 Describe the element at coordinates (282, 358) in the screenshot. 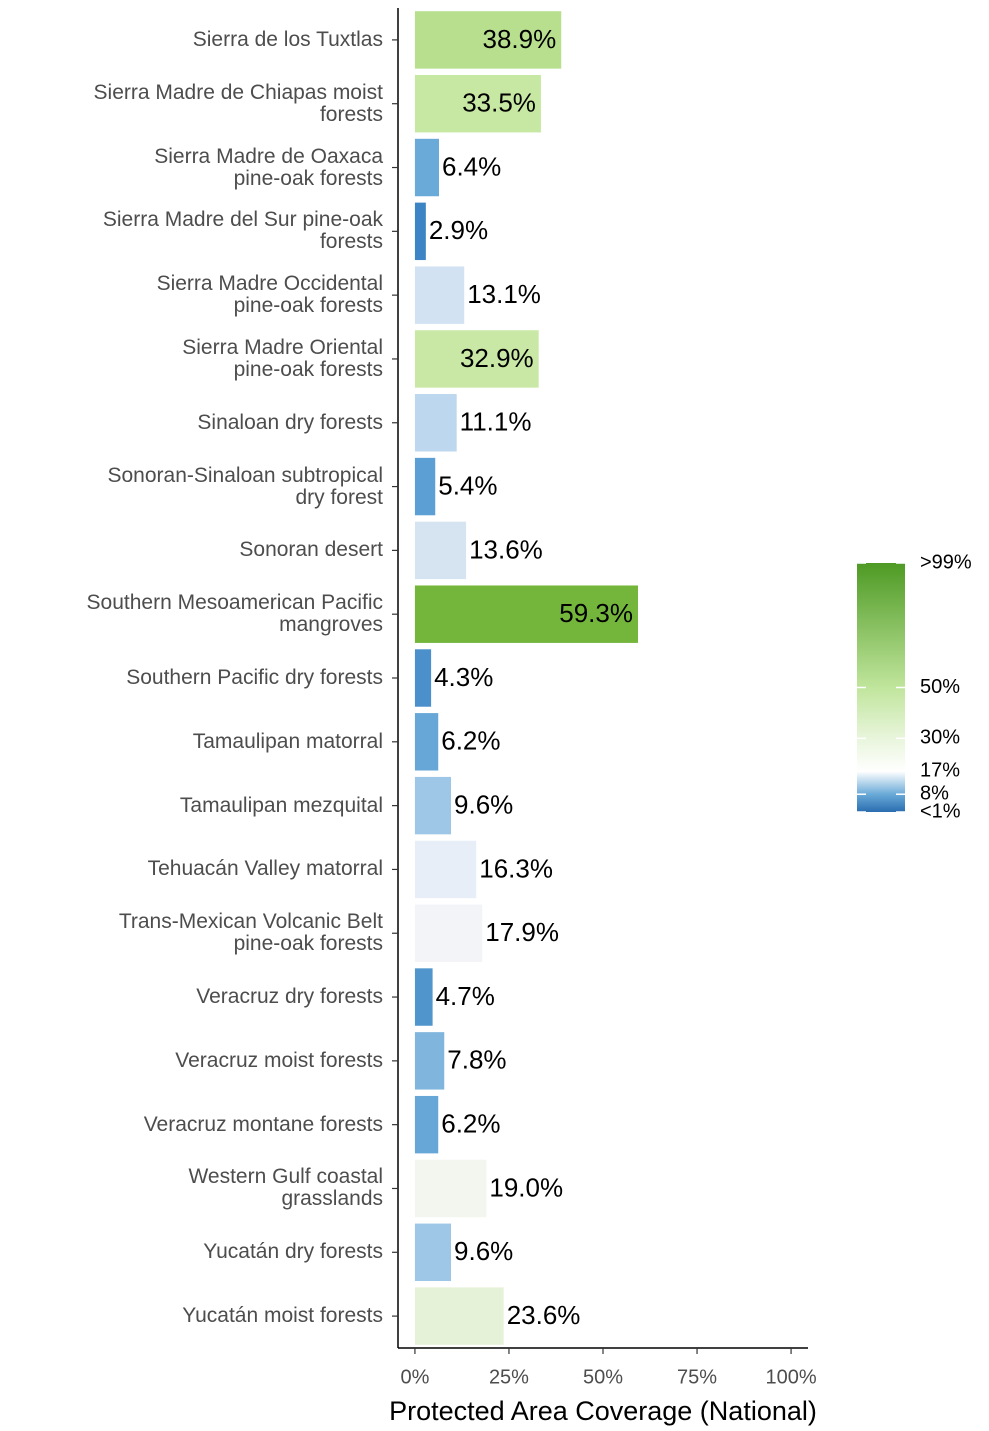

I see `category-label: Sierra Madre Oriental pine-oak forests` at that location.